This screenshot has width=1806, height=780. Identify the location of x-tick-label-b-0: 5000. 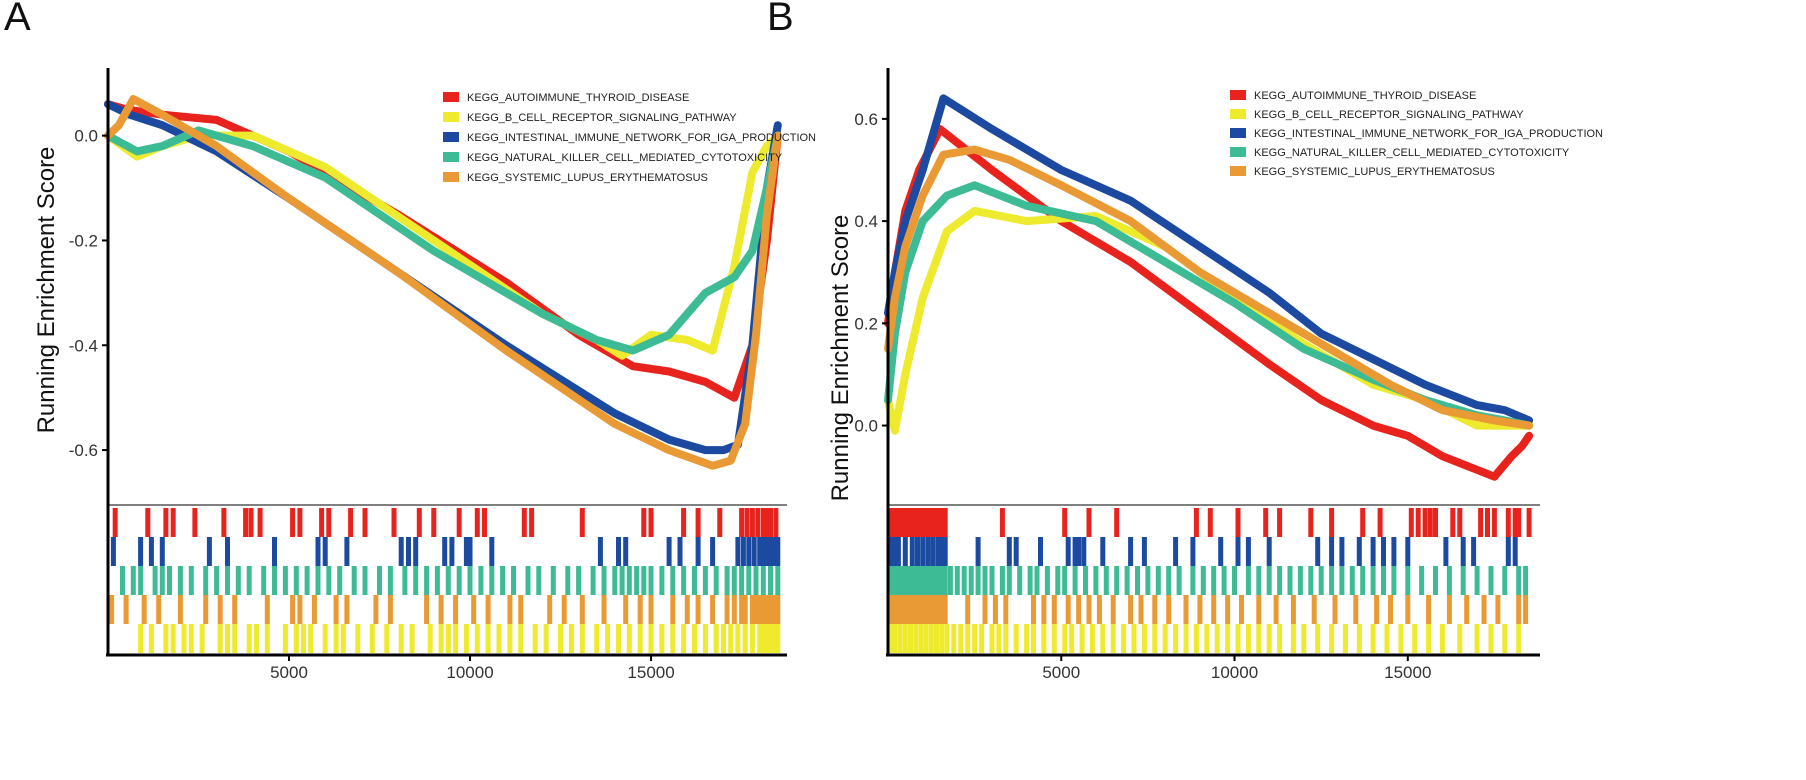
(1061, 672).